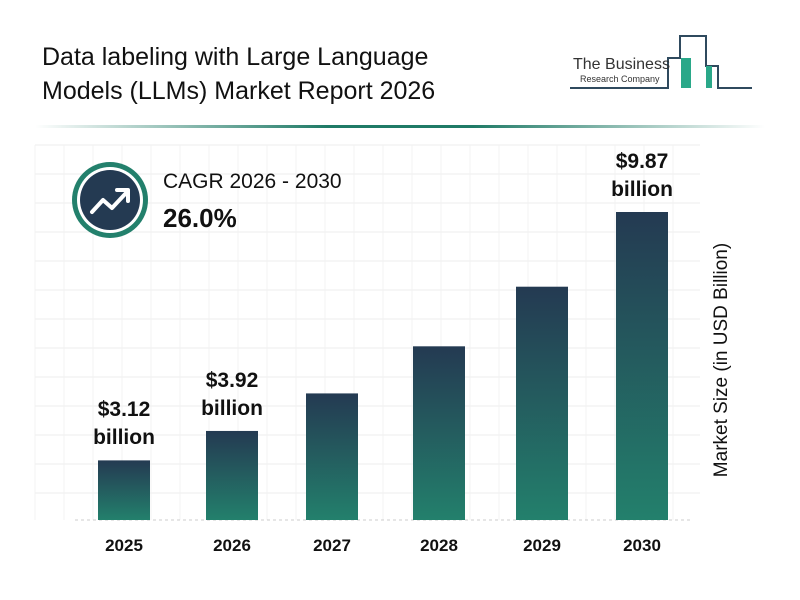 Image resolution: width=800 pixels, height=600 pixels. What do you see at coordinates (232, 475) in the screenshot?
I see `bar-2026` at bounding box center [232, 475].